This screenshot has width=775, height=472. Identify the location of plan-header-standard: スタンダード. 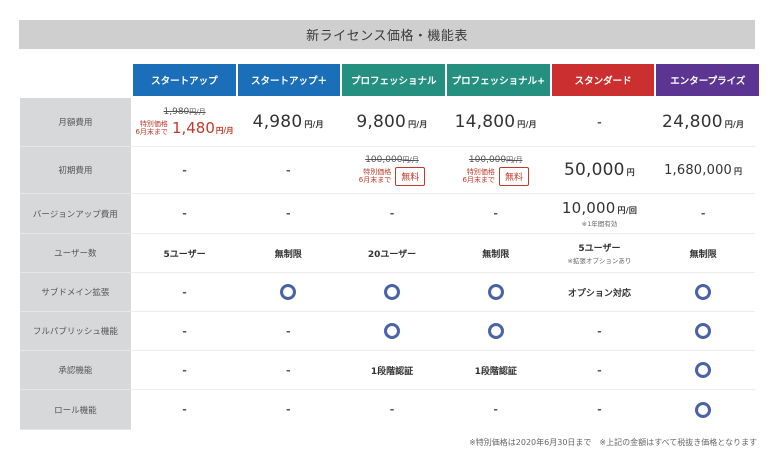
(603, 80).